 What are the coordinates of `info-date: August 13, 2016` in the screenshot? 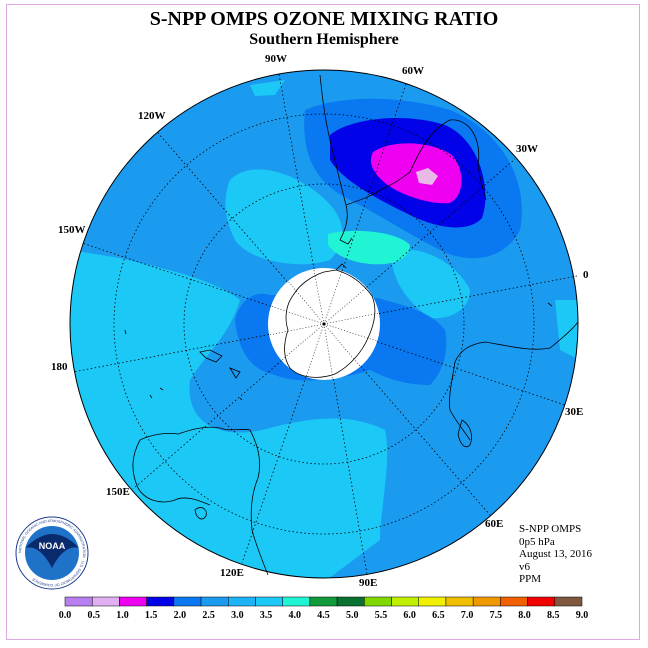 It's located at (556, 554).